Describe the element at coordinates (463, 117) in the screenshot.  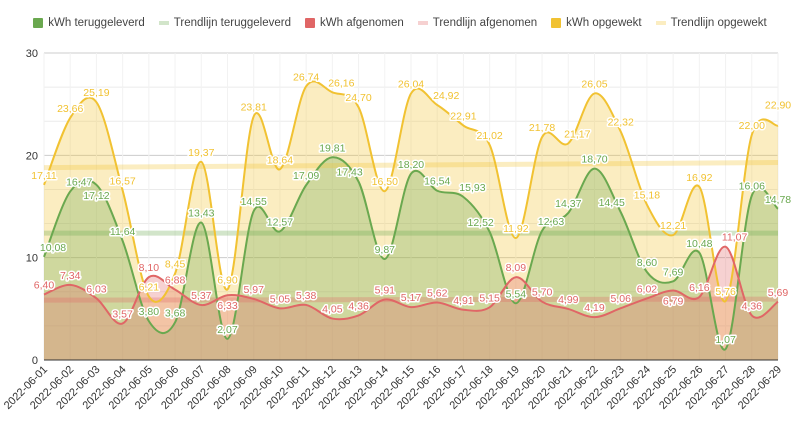
I see `data-label: 22,91` at that location.